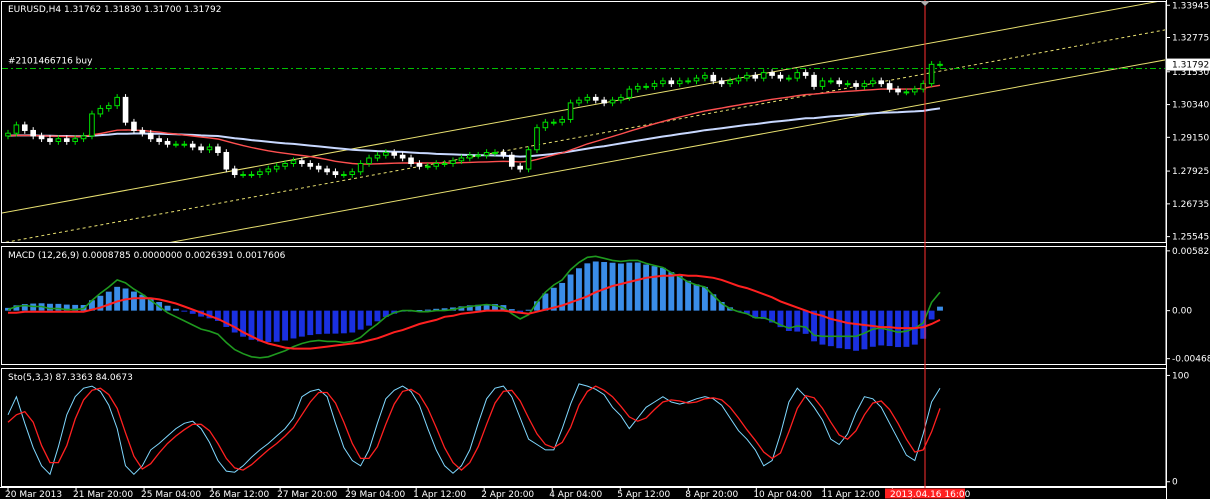  I want to click on macd-tick-label: -0.004681, so click(1191, 360).